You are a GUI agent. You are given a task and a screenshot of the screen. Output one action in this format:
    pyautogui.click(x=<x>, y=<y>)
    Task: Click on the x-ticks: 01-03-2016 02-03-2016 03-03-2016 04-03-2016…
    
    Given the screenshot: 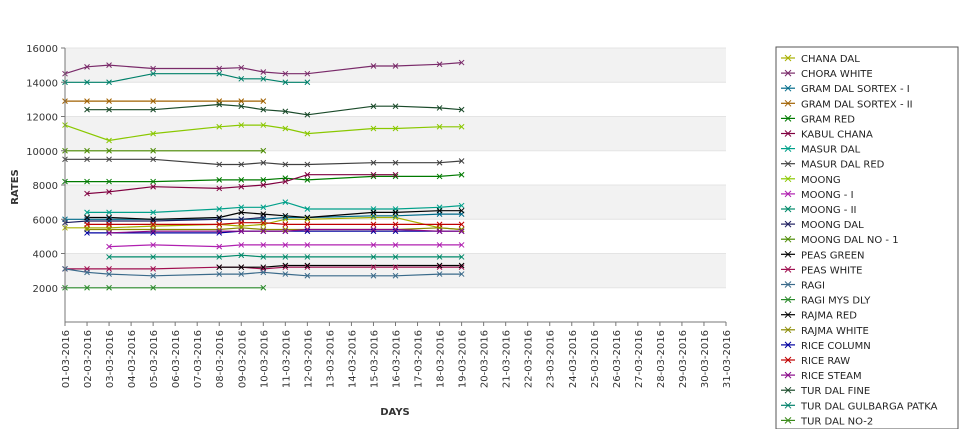 What is the action you would take?
    pyautogui.click(x=397, y=355)
    